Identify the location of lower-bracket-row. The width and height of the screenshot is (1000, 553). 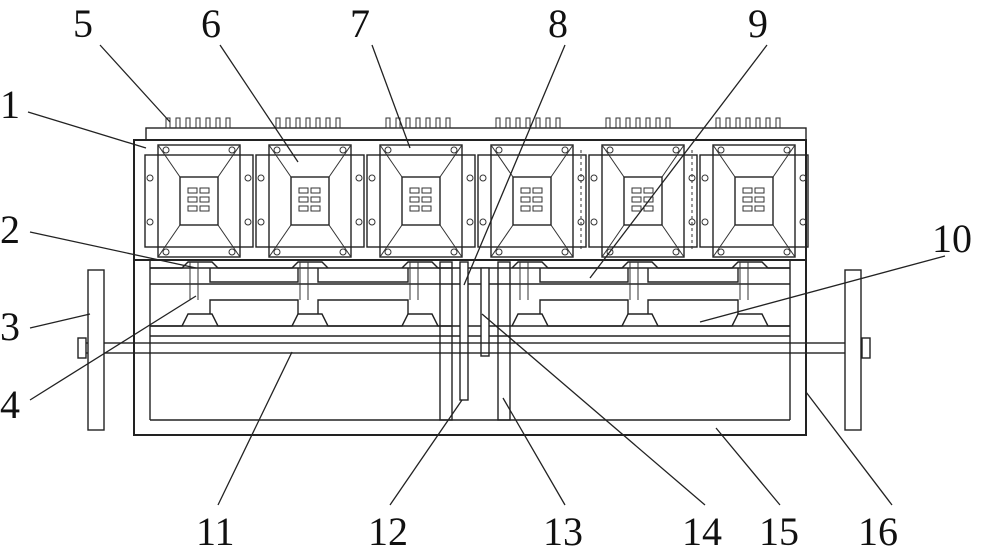
(470, 313).